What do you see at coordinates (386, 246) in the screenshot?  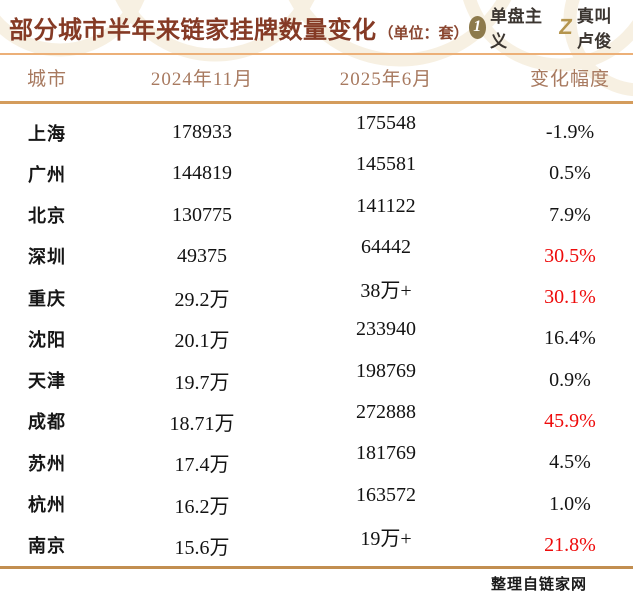 I see `jun2025-cell: 64442` at bounding box center [386, 246].